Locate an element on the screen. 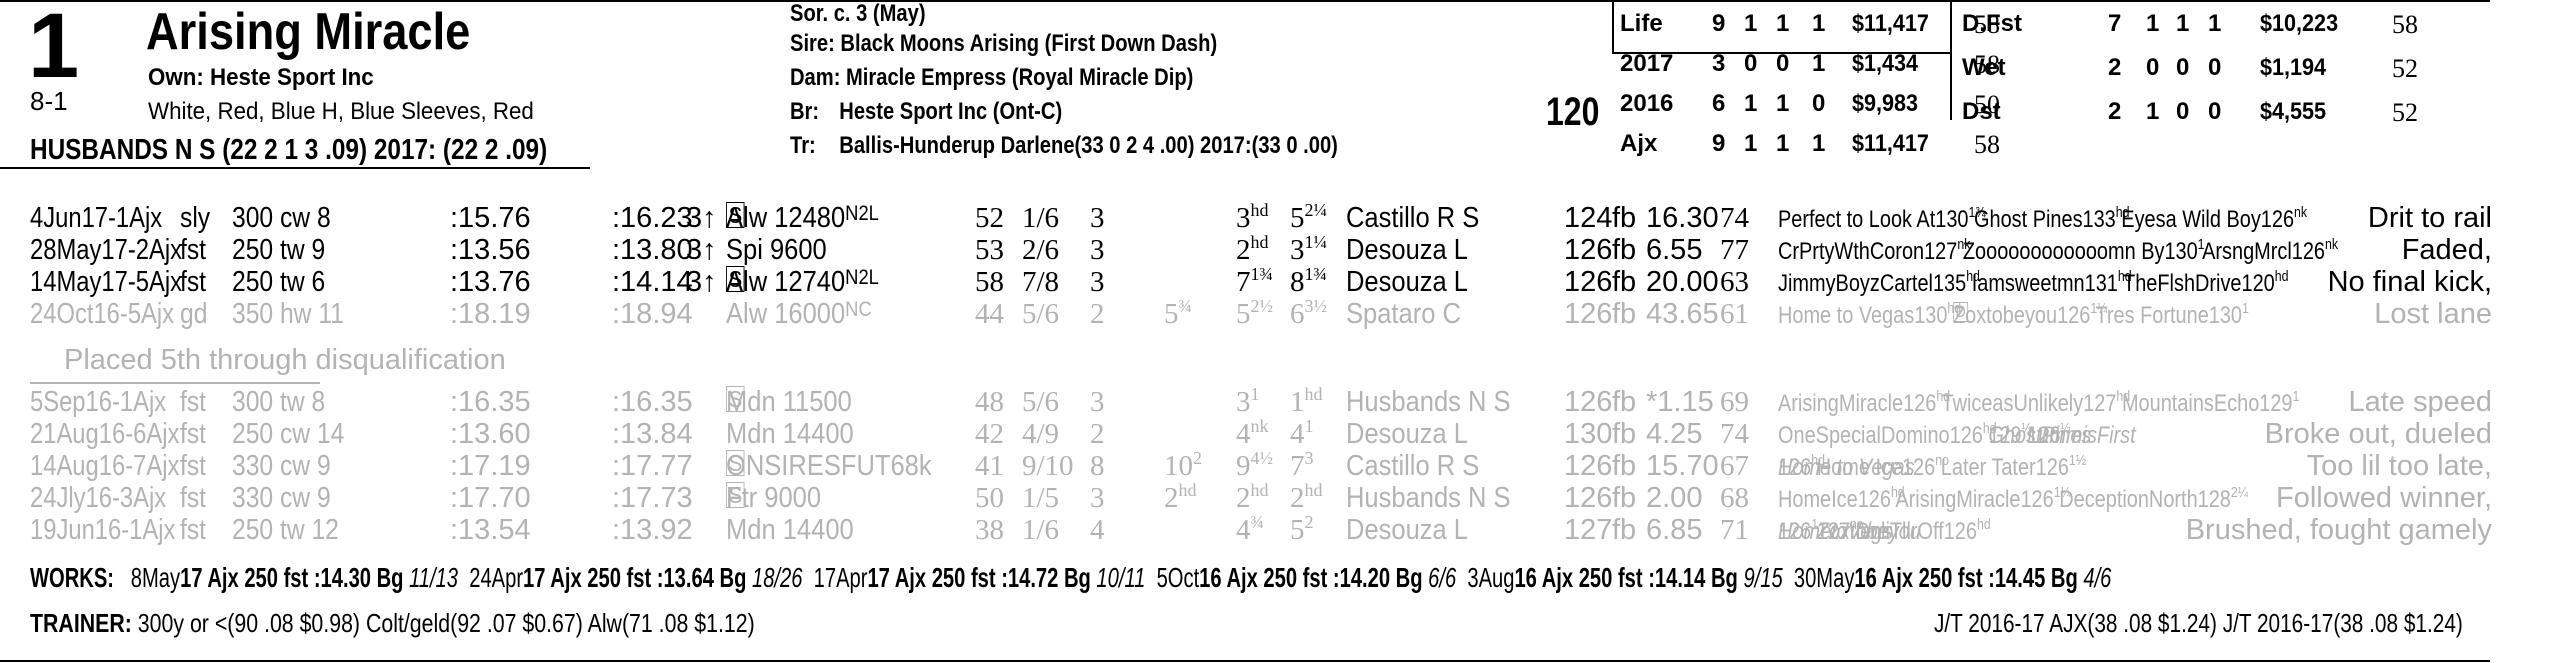  speed-figure: 48 is located at coordinates (989, 402).